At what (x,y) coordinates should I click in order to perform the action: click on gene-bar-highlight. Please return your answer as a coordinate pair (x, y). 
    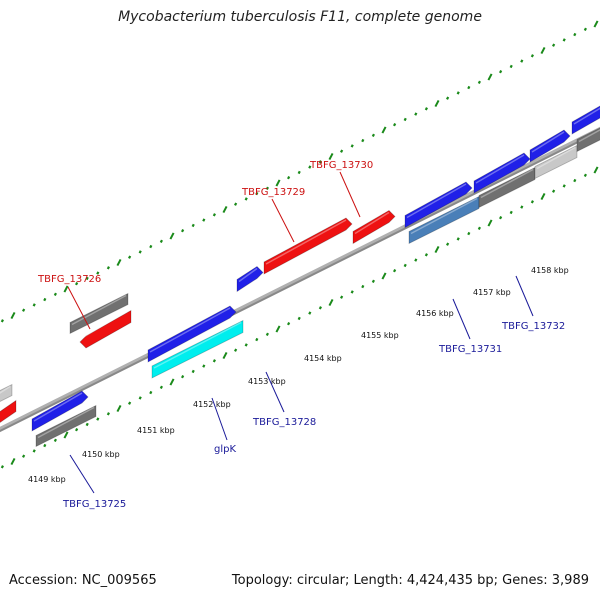
    Looking at the image, I should click on (99, 310).